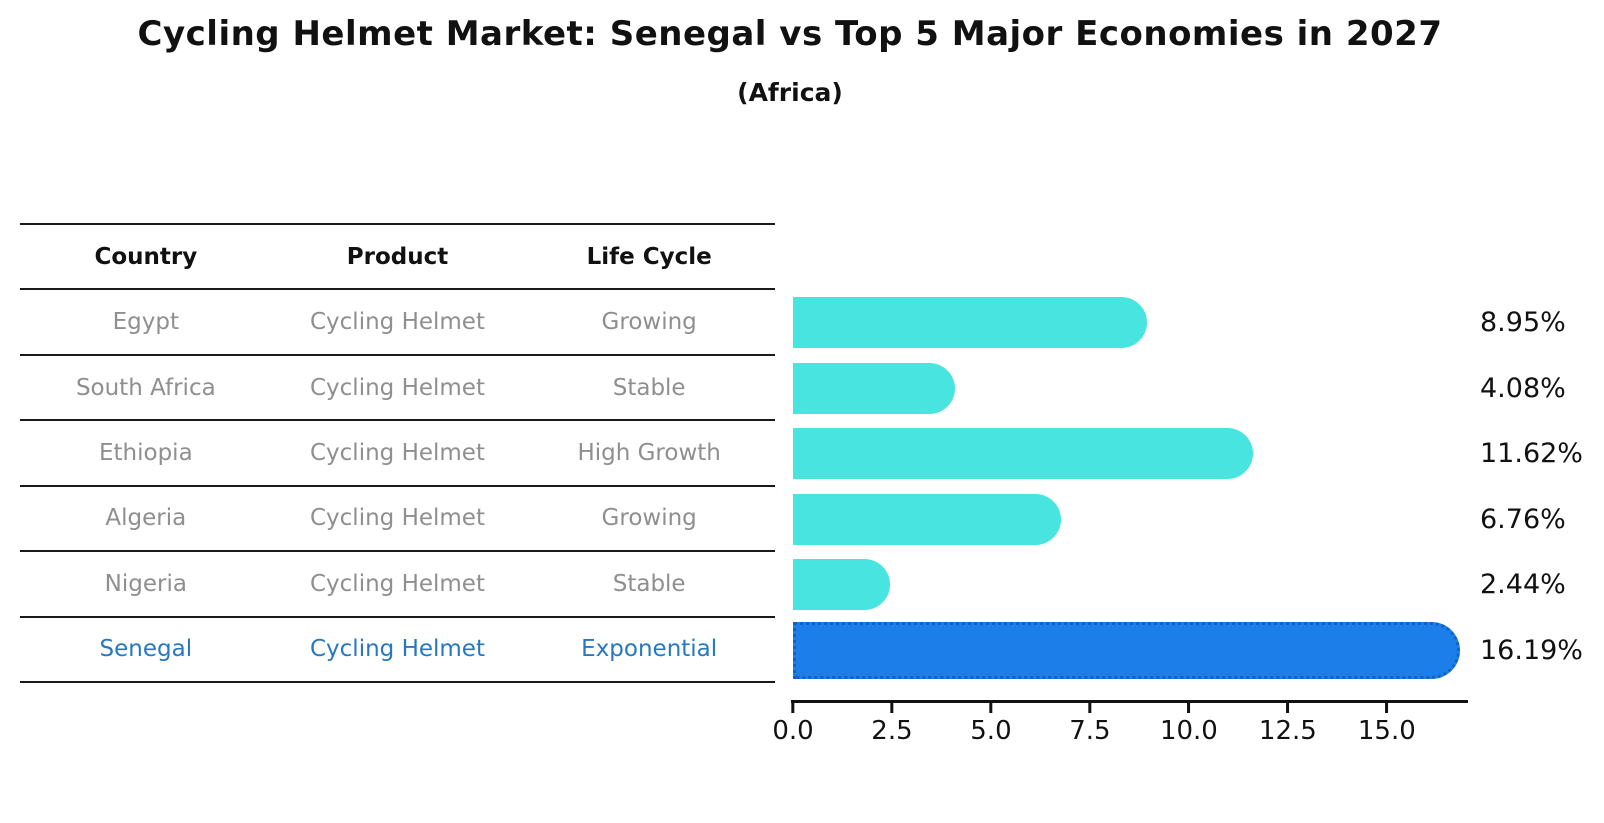 Image resolution: width=1604 pixels, height=823 pixels. Describe the element at coordinates (841, 585) in the screenshot. I see `bar-nigeria` at that location.